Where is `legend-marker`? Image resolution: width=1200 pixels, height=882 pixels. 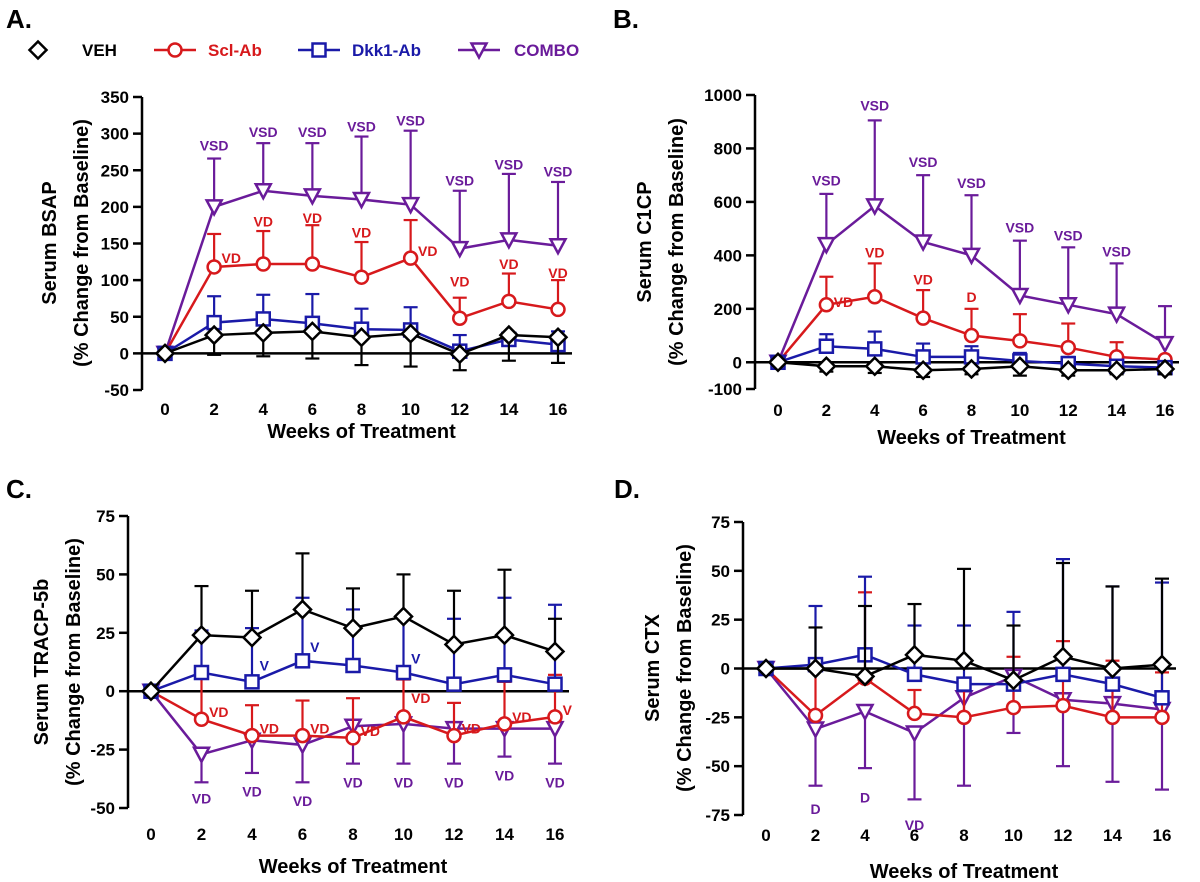
legend-marker is located at coordinates (479, 51).